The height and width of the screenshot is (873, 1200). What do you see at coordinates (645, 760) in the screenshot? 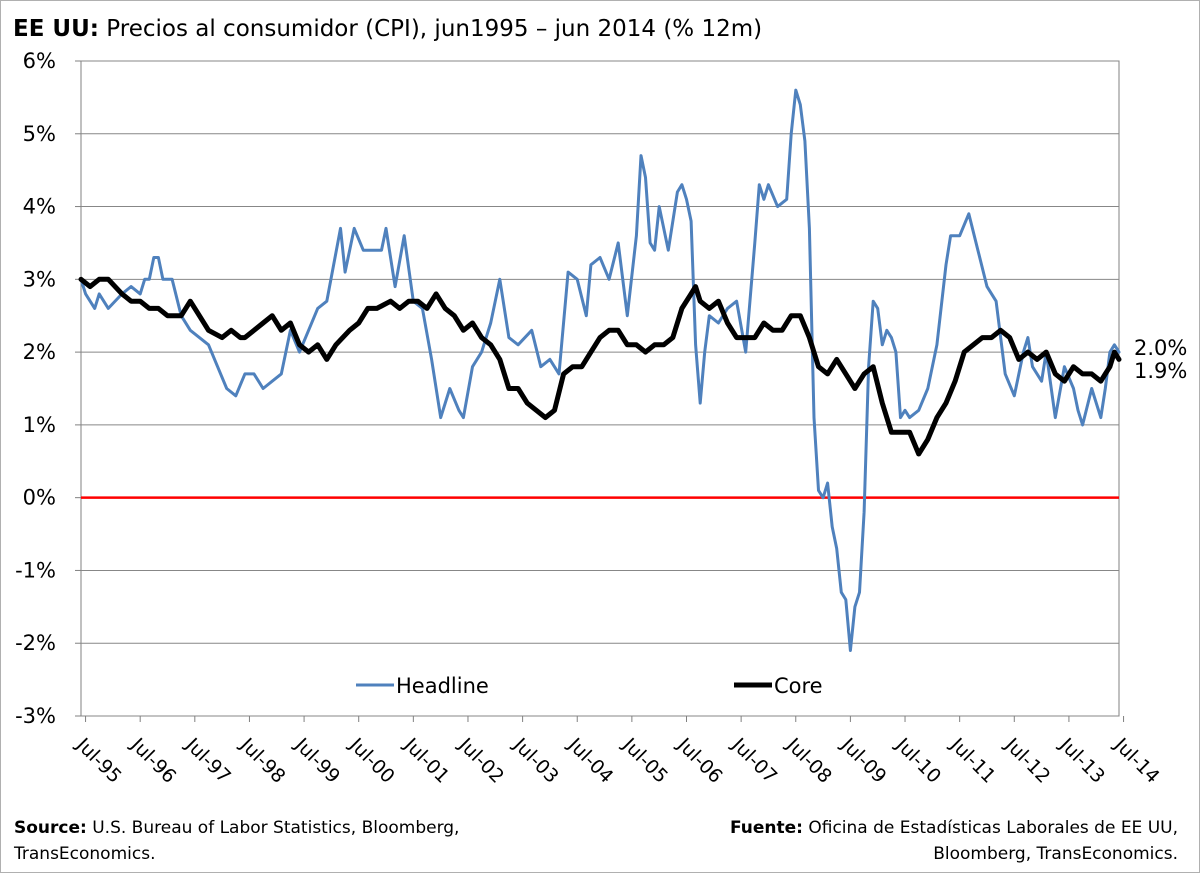
I see `x-tick-label: Jul-05` at bounding box center [645, 760].